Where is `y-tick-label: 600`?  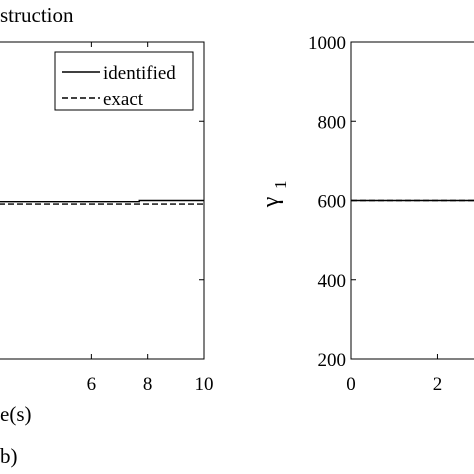
y-tick-label: 600 is located at coordinates (332, 202).